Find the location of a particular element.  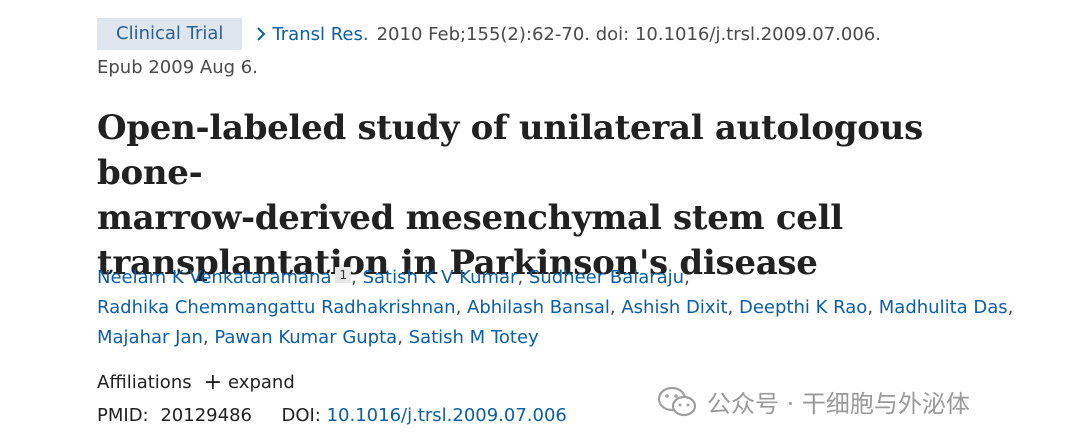

expand-affiliations-button: + expand is located at coordinates (249, 382).